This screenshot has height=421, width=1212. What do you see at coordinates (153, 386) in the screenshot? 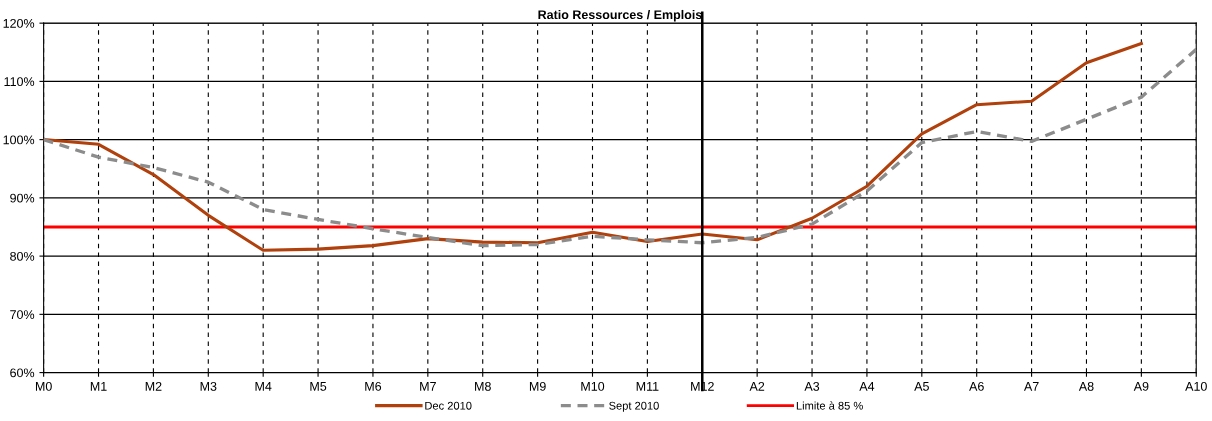
I see `x-tick-label: M2` at bounding box center [153, 386].